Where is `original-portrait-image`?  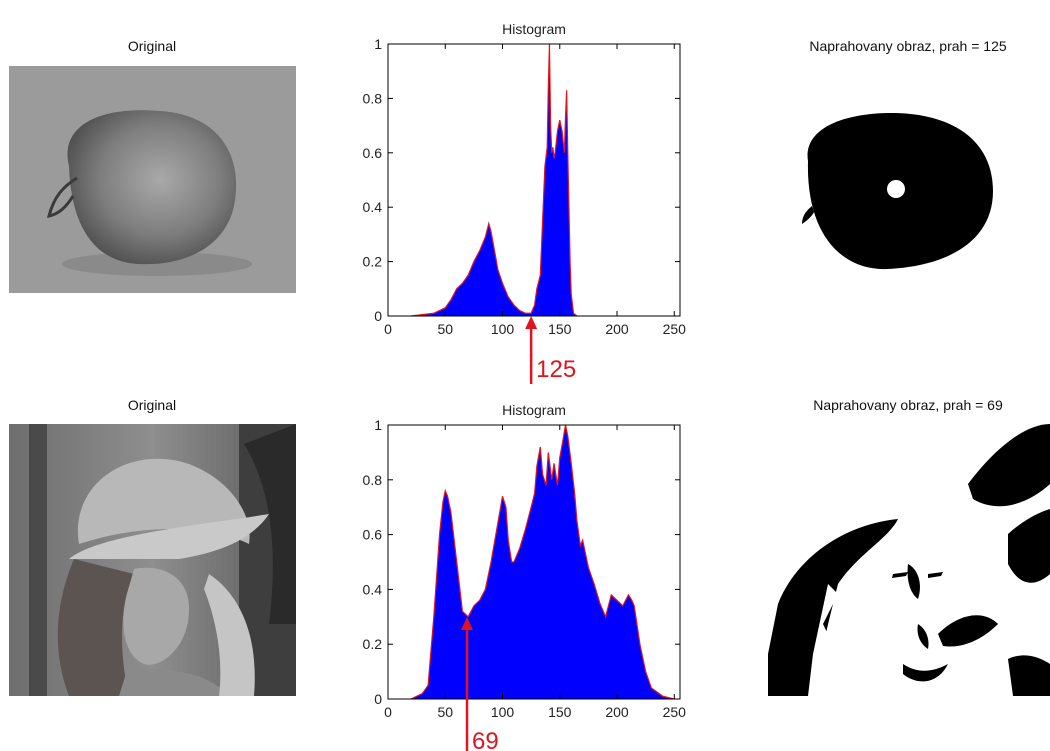 original-portrait-image is located at coordinates (152, 560).